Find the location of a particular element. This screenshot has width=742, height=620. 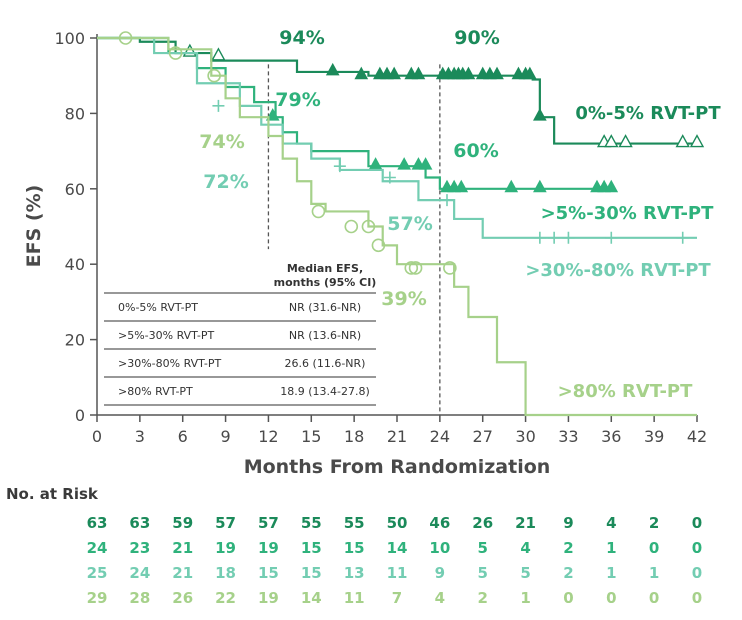

at-risk-cell: 63 is located at coordinates (139, 523).